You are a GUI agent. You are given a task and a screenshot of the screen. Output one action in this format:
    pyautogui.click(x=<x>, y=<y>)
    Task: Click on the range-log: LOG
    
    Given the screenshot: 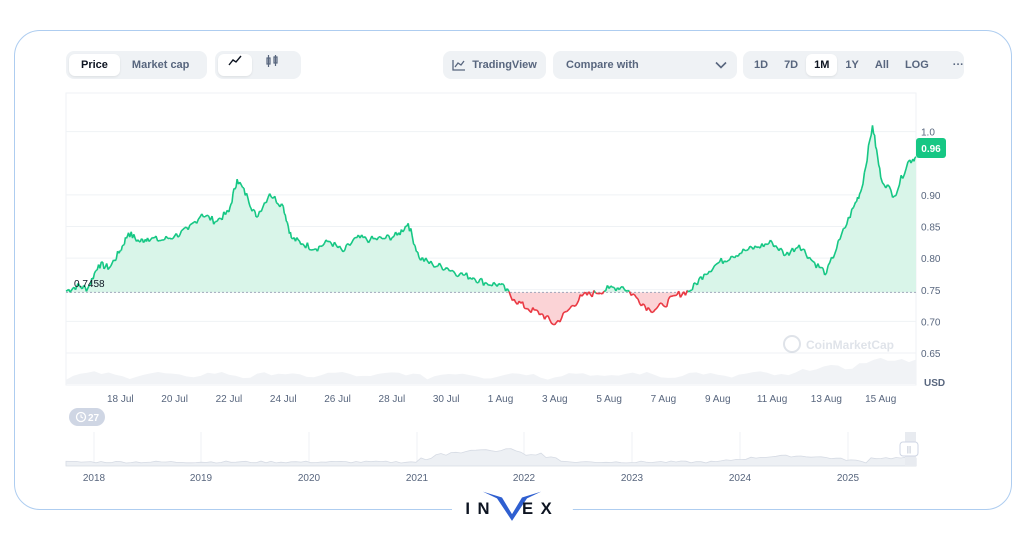 What is the action you would take?
    pyautogui.click(x=916, y=65)
    